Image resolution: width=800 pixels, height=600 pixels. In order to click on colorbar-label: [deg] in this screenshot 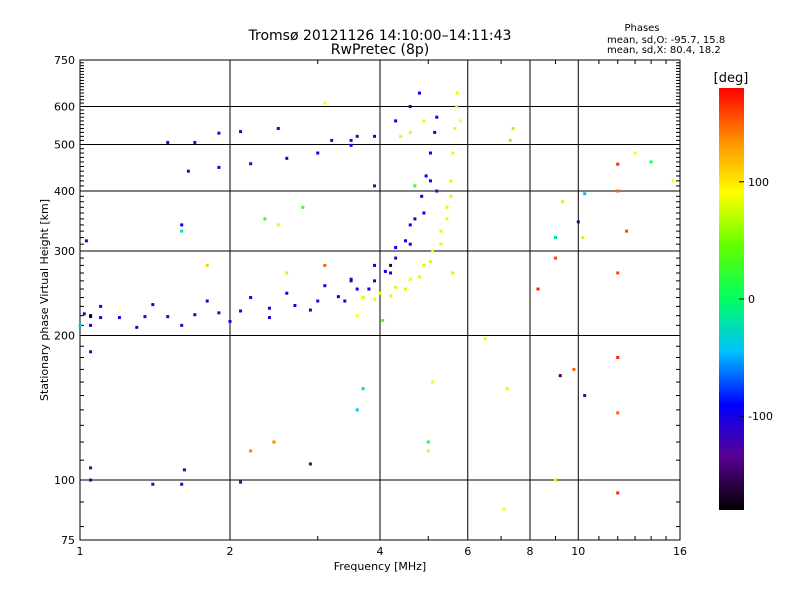, I will do `click(731, 78)`.